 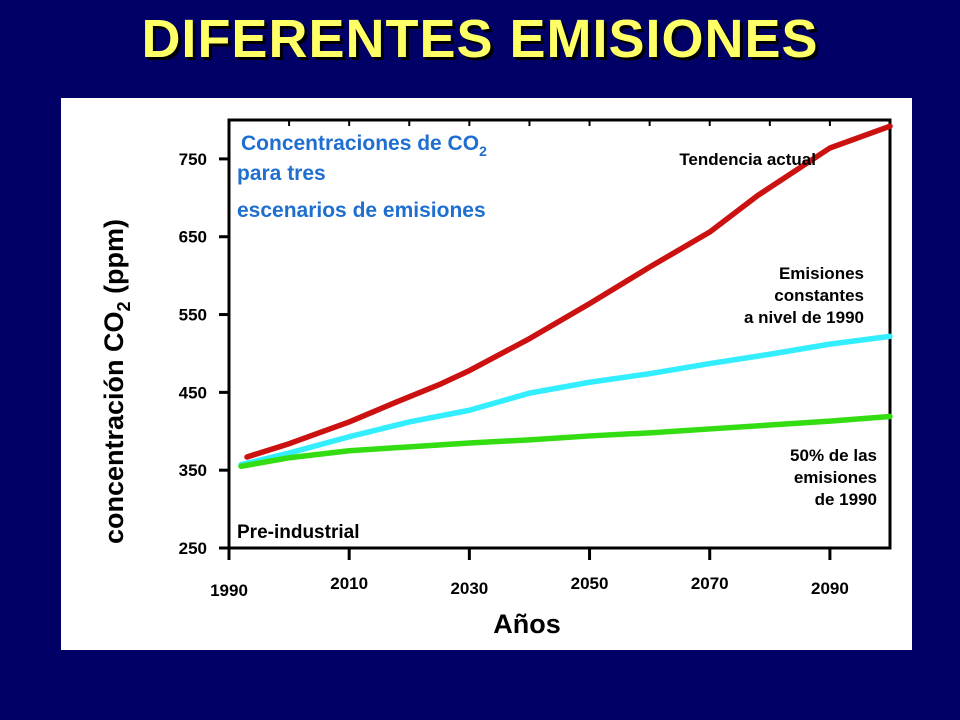 I want to click on slide-title: DIFERENTES EMISIONES, so click(x=480, y=39).